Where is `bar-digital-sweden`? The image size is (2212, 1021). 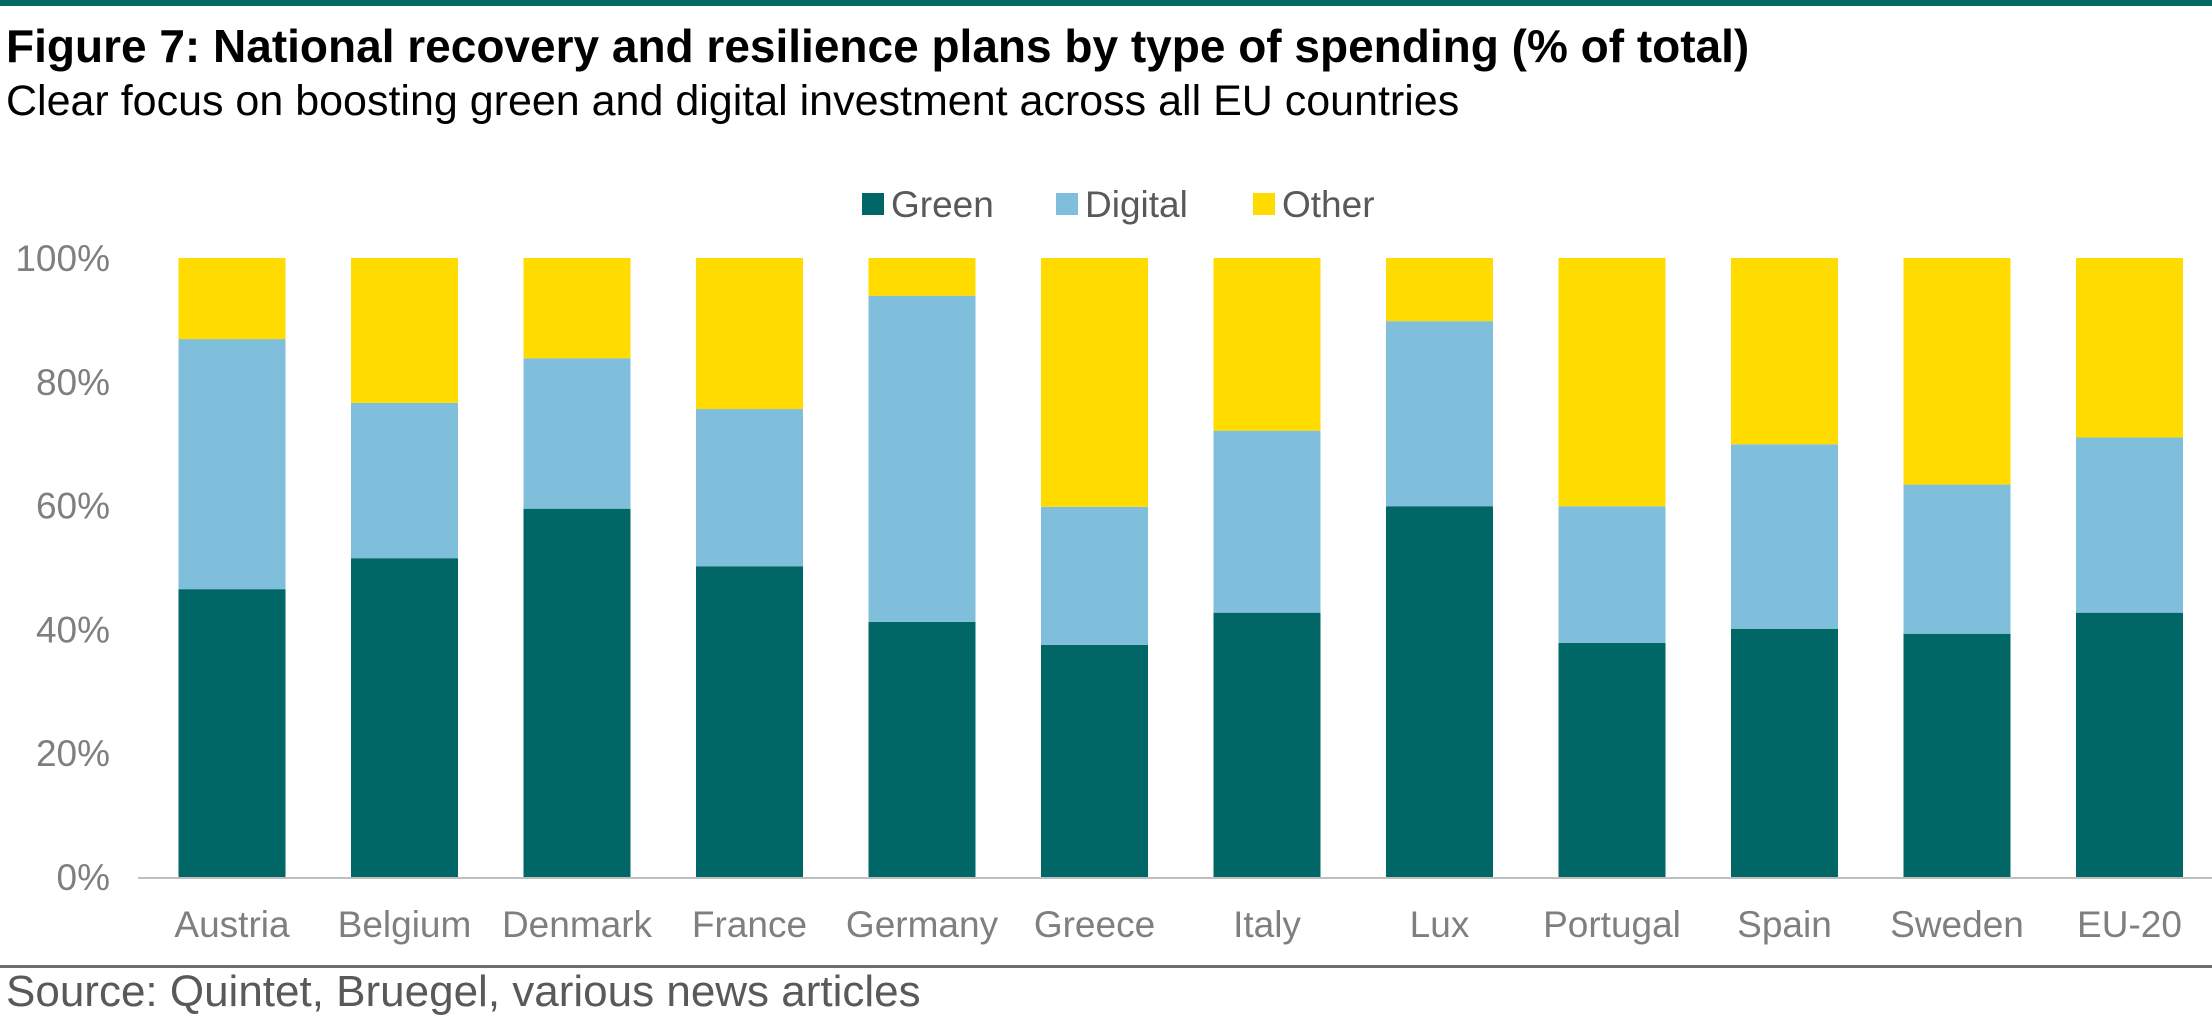 bar-digital-sweden is located at coordinates (1957, 559).